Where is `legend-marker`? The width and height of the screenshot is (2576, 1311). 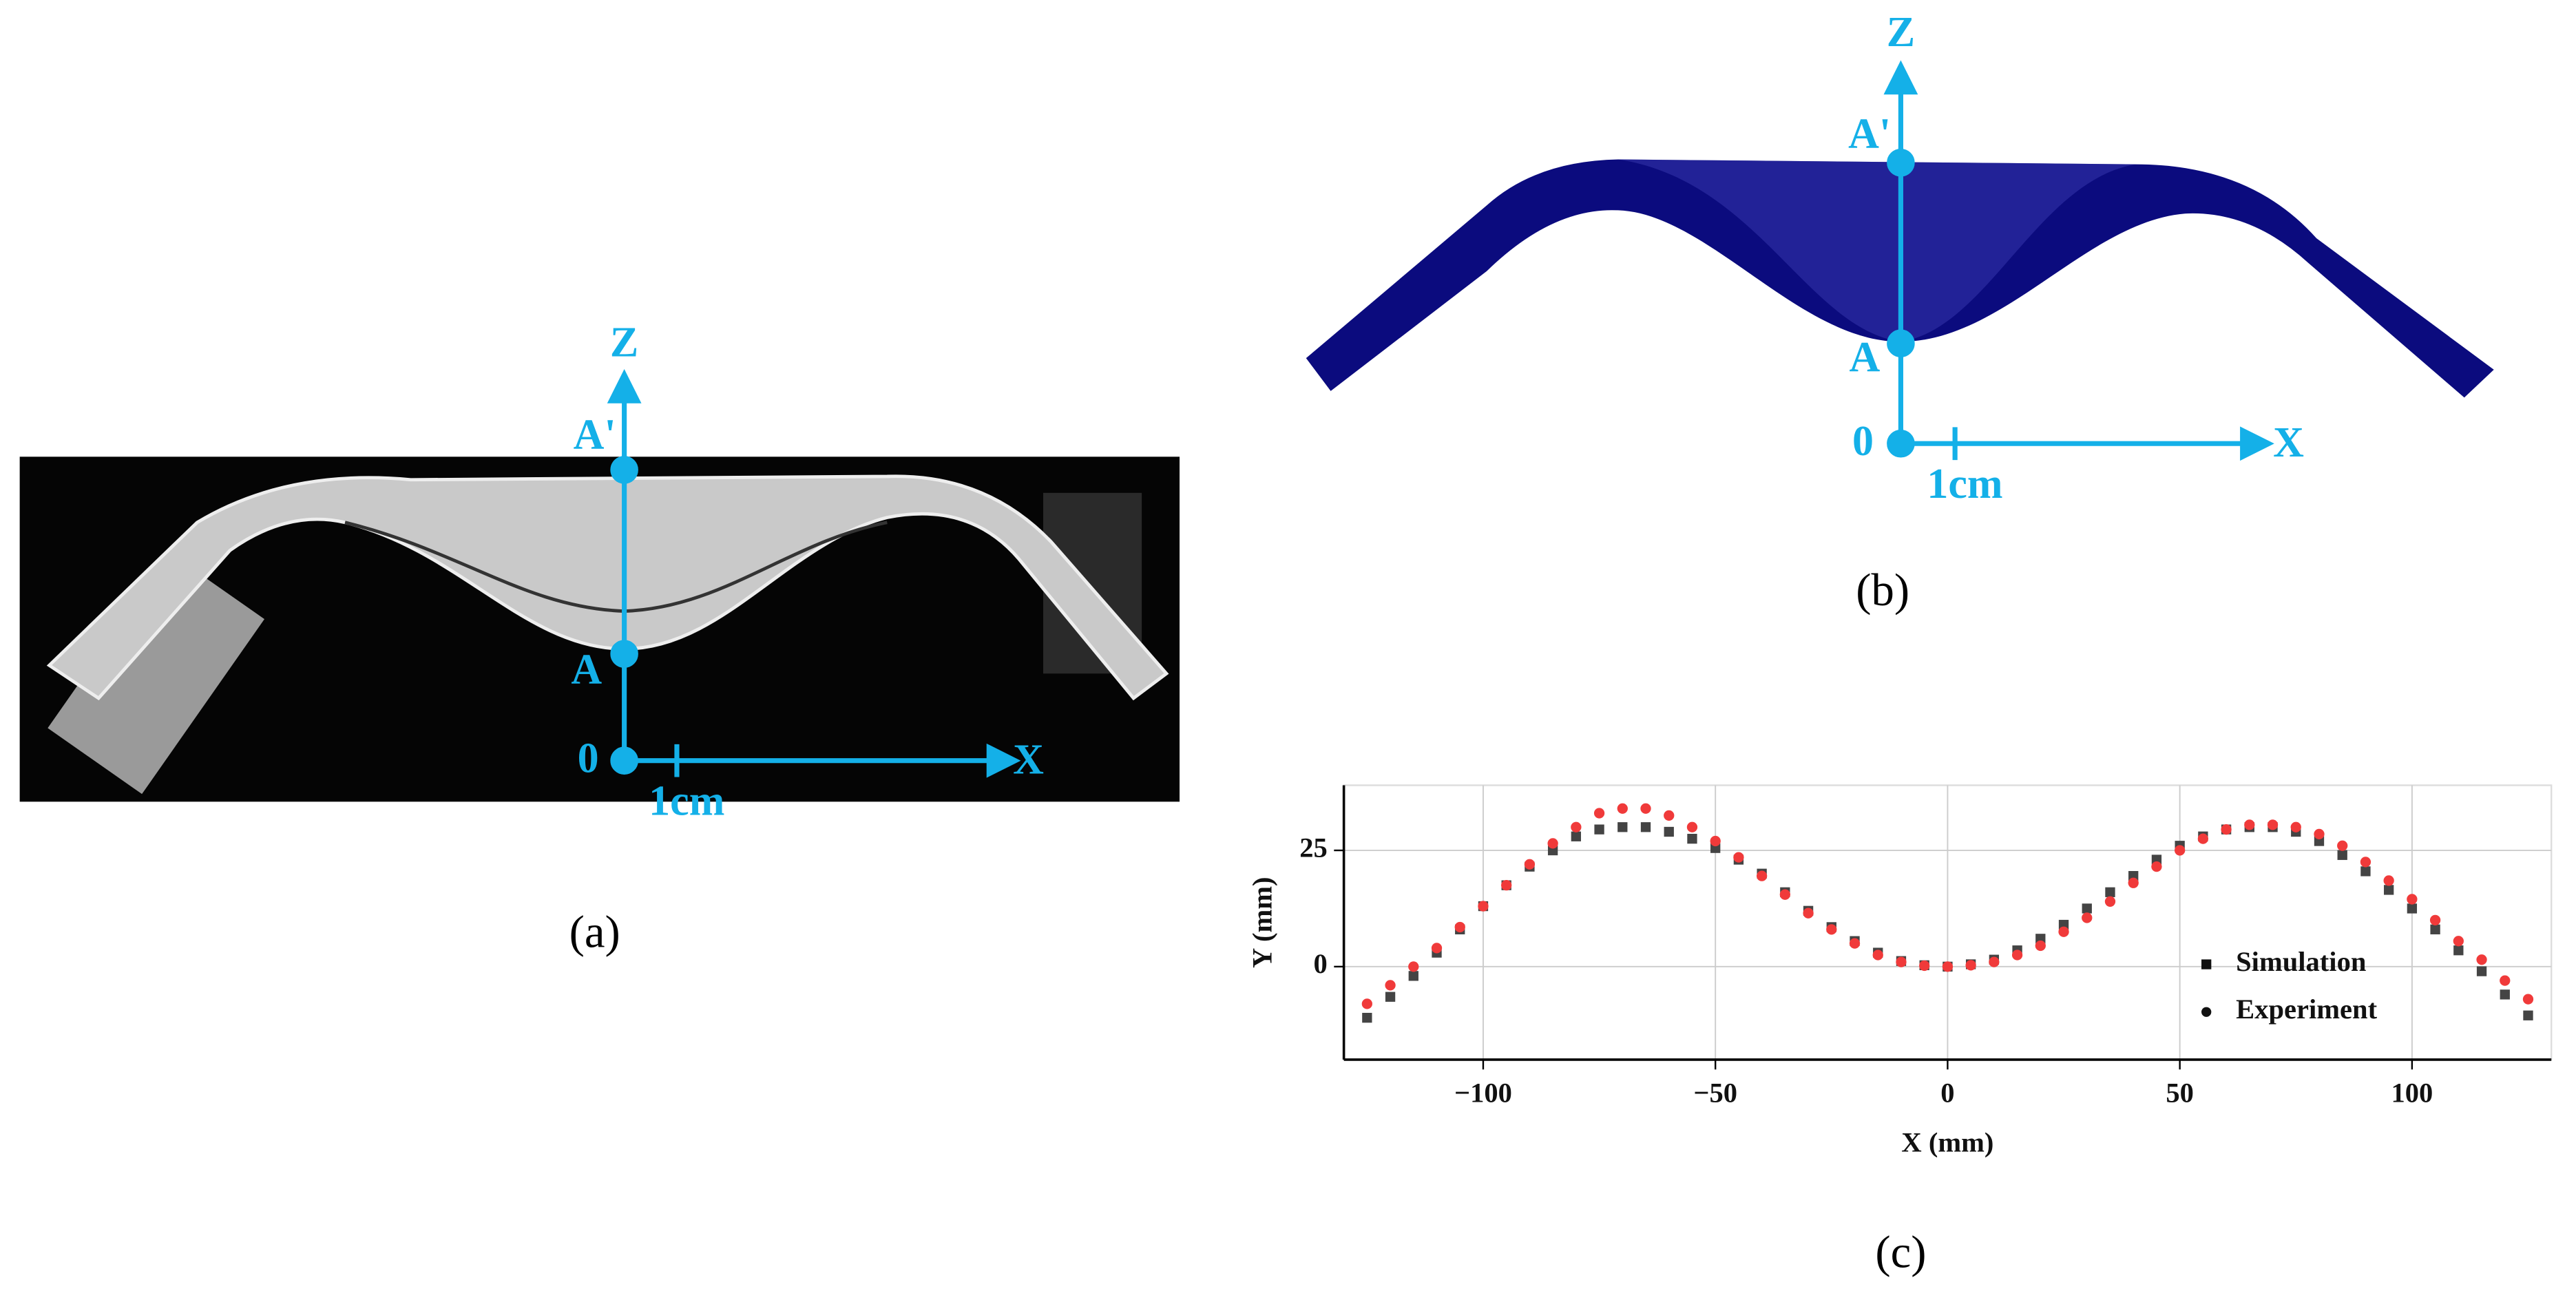 legend-marker is located at coordinates (2206, 1012).